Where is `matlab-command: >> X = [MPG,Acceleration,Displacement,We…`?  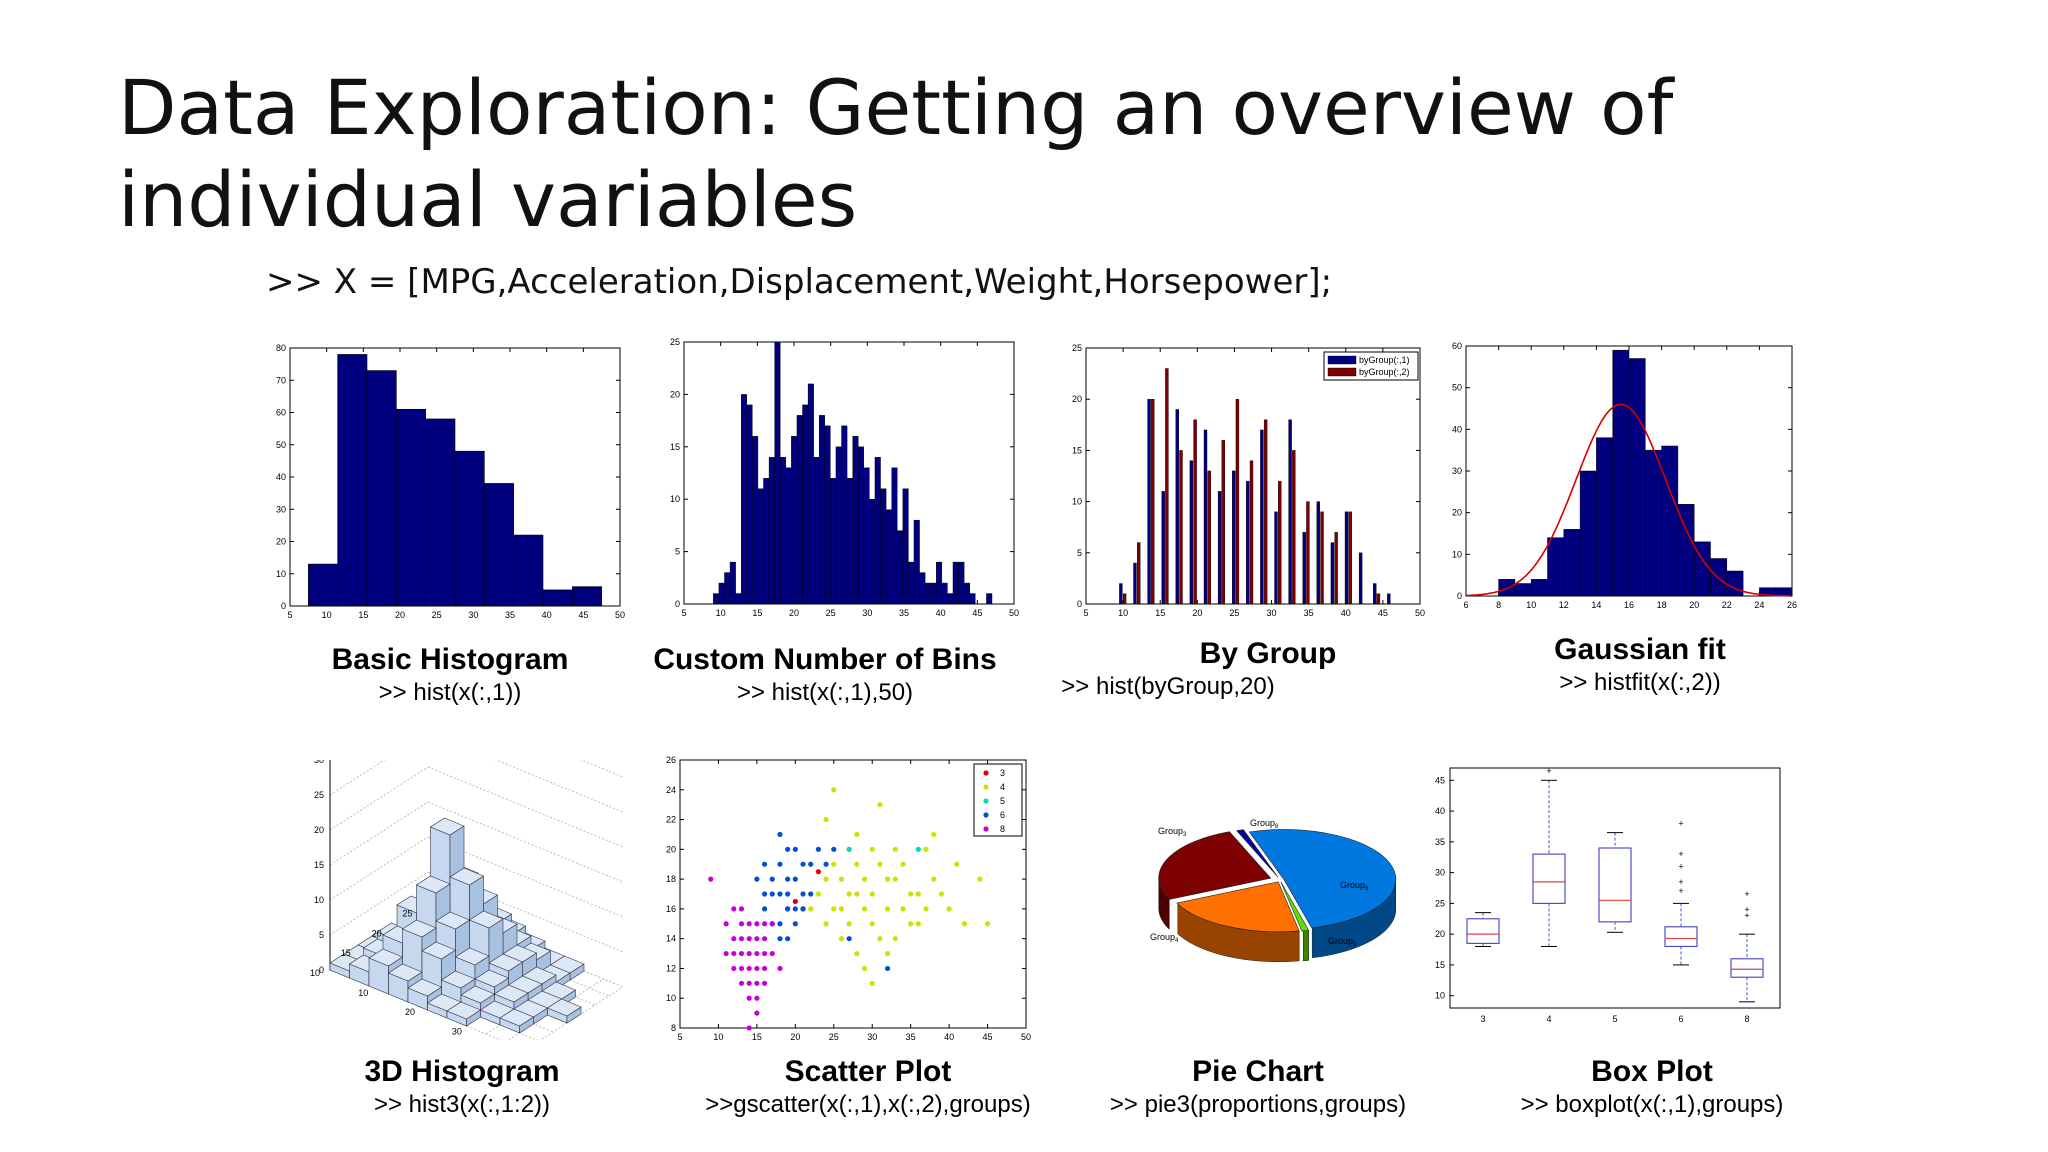
matlab-command: >> X = [MPG,Acceleration,Displacement,We… is located at coordinates (799, 282).